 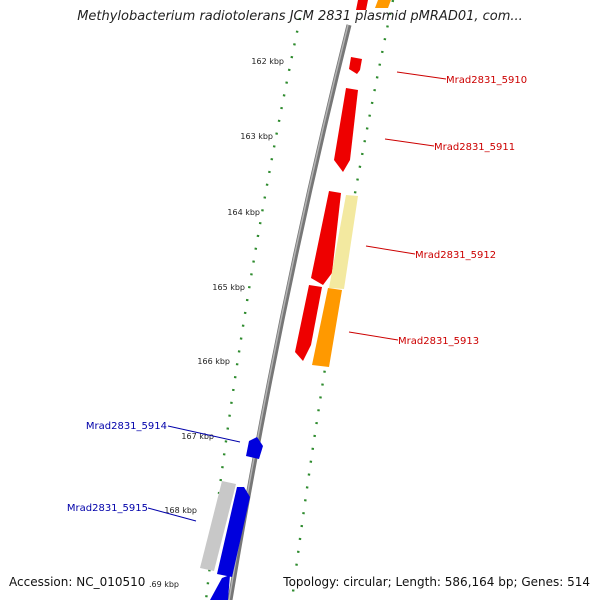 What do you see at coordinates (228, 287) in the screenshot?
I see `kbp-label-165: 165 kbp` at bounding box center [228, 287].